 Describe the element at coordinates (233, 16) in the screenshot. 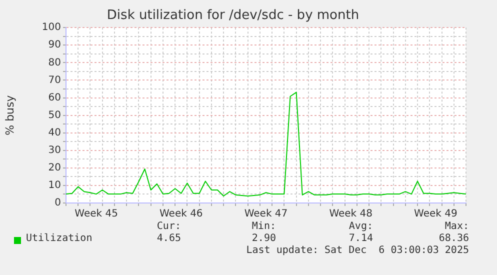

I see `chart-title: Disk utilization for /dev/sdc - by month` at that location.